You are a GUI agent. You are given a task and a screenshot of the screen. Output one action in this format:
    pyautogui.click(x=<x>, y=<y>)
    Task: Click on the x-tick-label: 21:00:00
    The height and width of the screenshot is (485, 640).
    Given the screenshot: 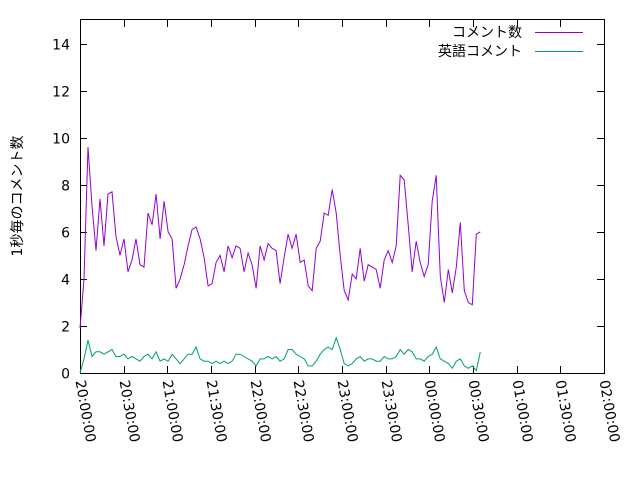 What is the action you would take?
    pyautogui.click(x=172, y=411)
    